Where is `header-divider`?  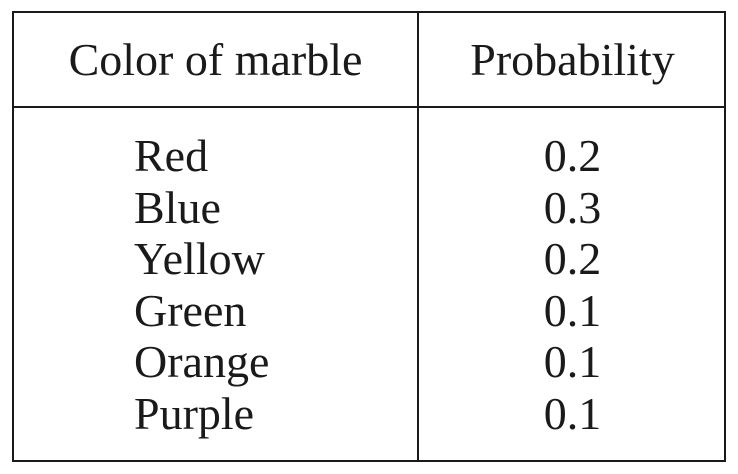
header-divider is located at coordinates (369, 107).